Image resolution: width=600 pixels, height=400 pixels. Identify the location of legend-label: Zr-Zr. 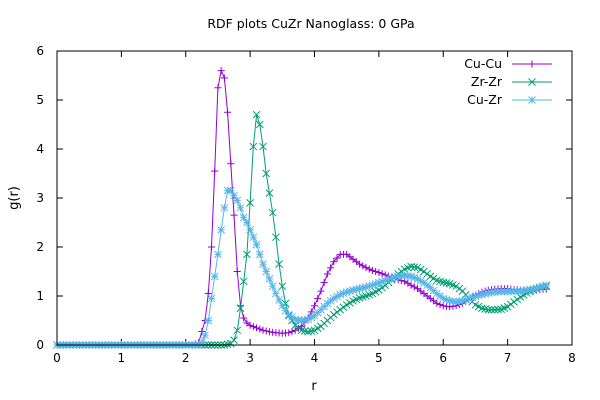
(487, 81).